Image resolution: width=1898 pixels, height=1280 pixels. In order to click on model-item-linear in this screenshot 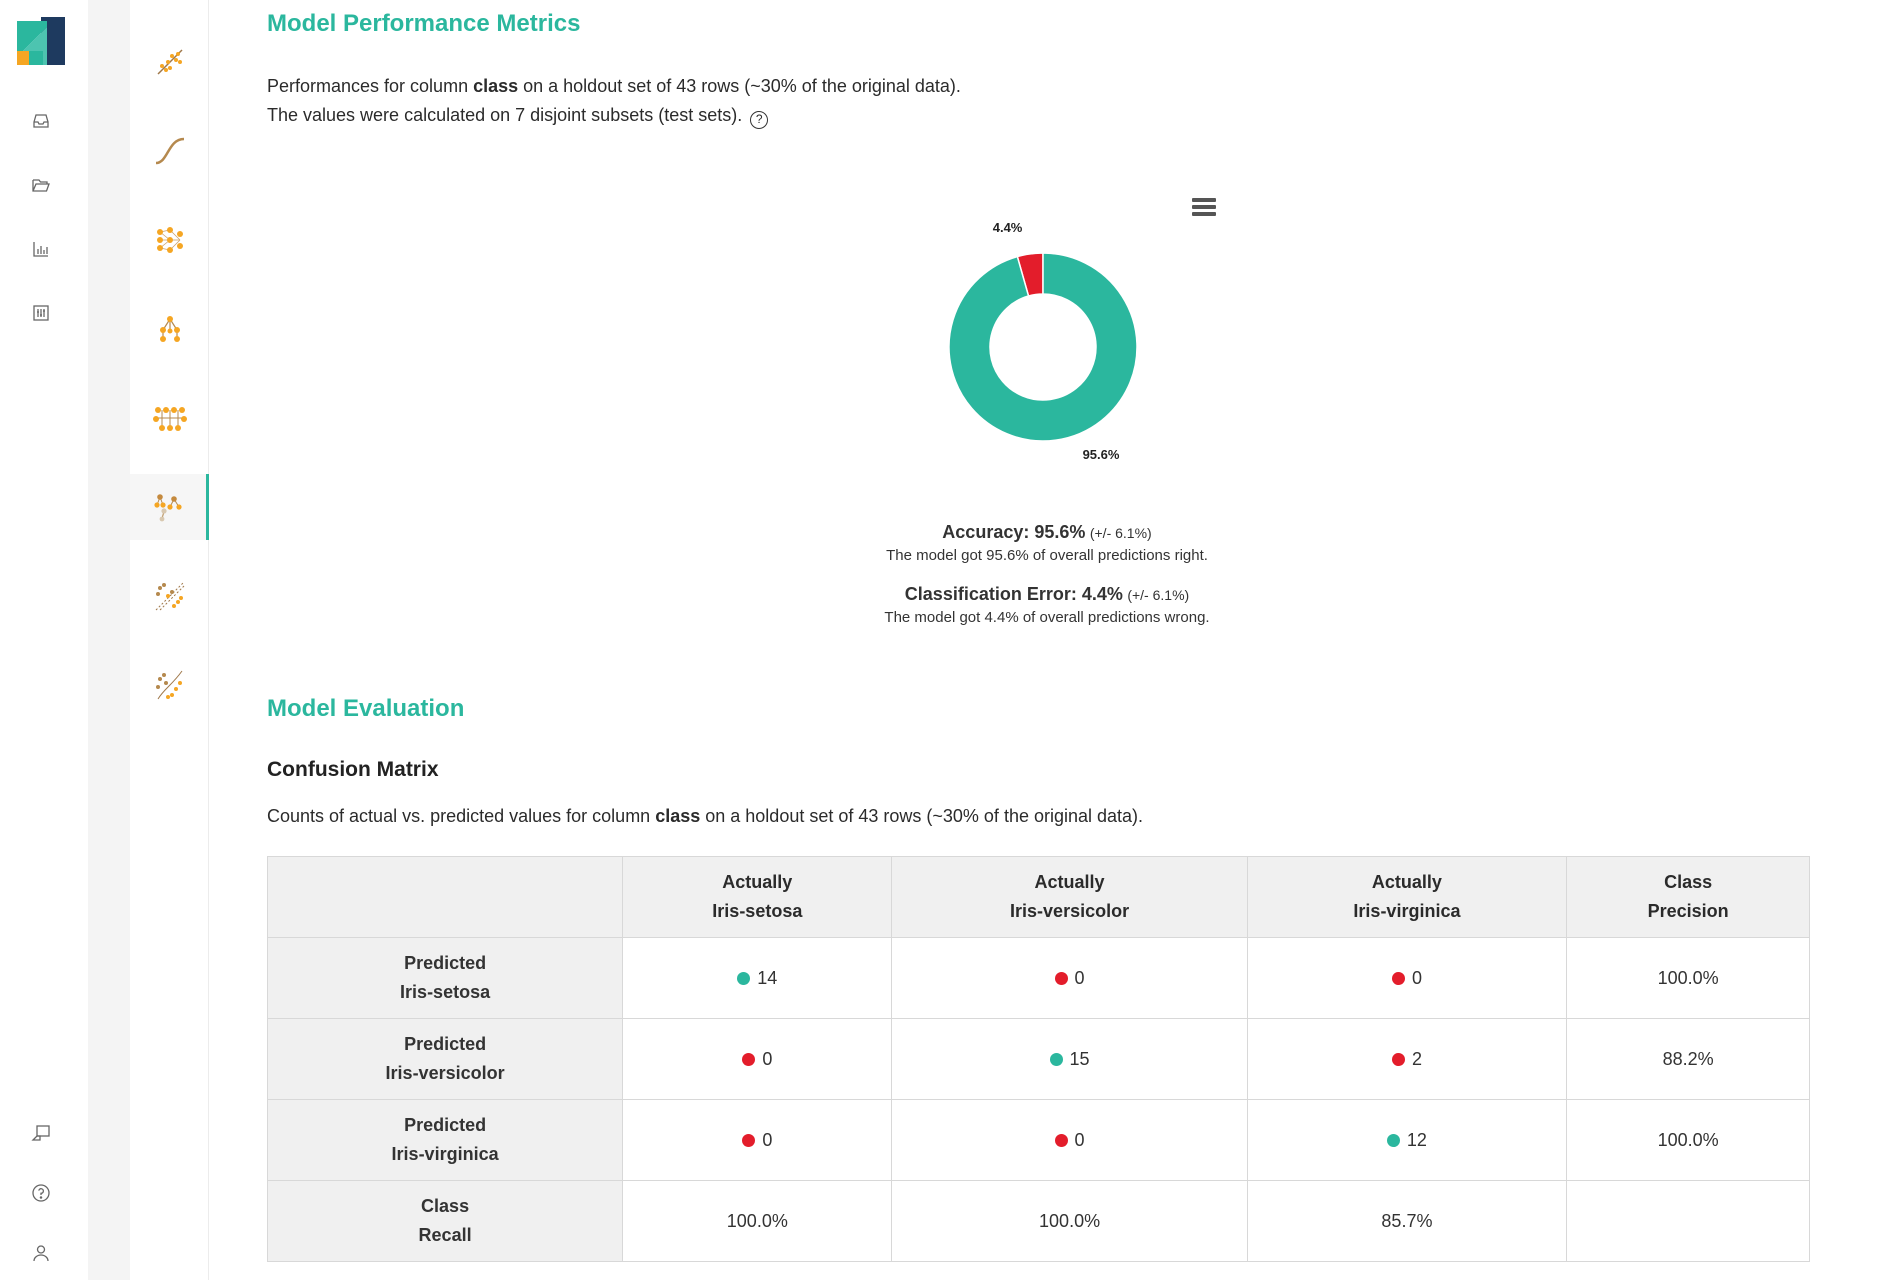, I will do `click(169, 62)`.